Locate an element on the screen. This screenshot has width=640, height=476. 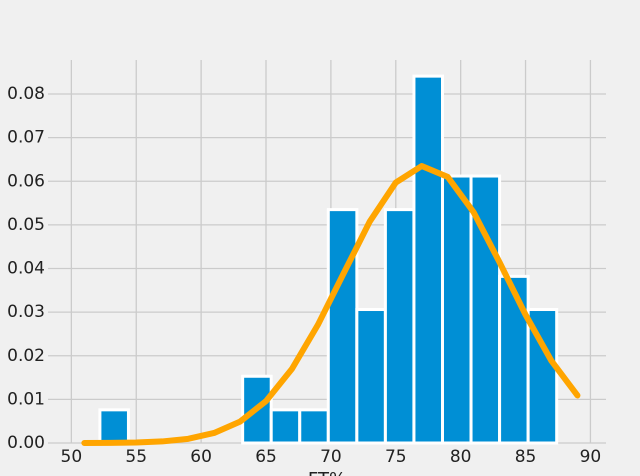
x-tick-label: 80 is located at coordinates (461, 457).